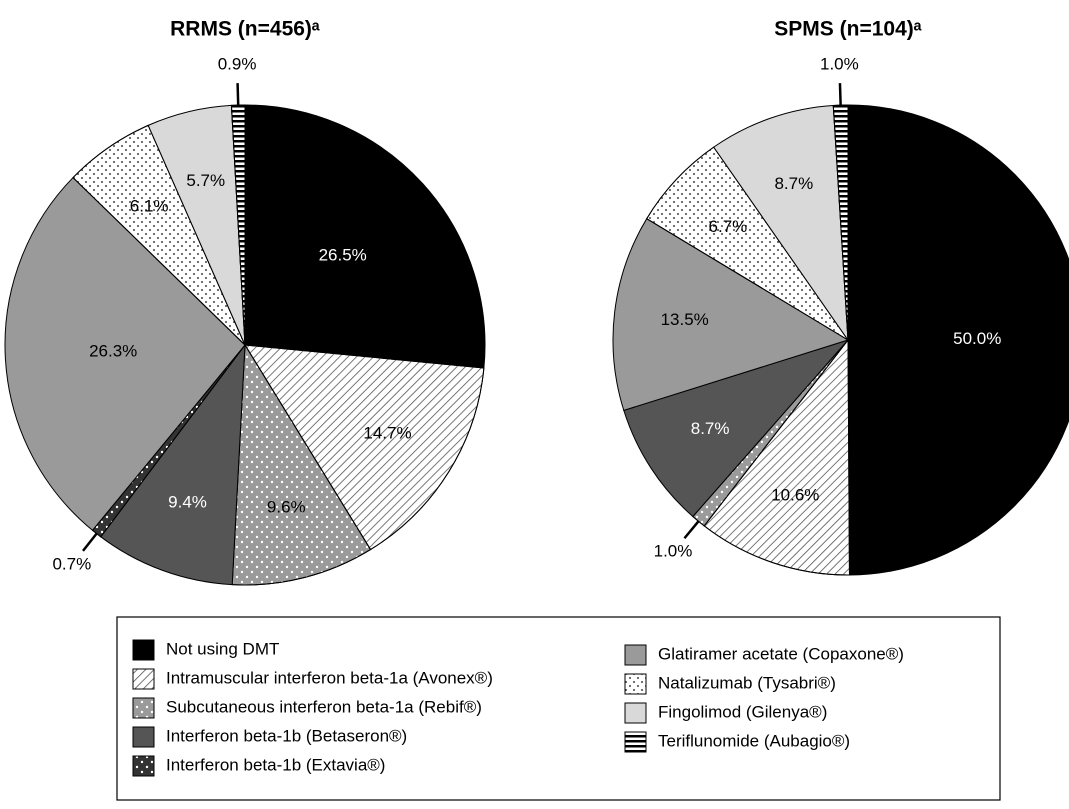 The width and height of the screenshot is (1069, 809). Describe the element at coordinates (343, 255) in the screenshot. I see `data-label: 26.5%` at that location.